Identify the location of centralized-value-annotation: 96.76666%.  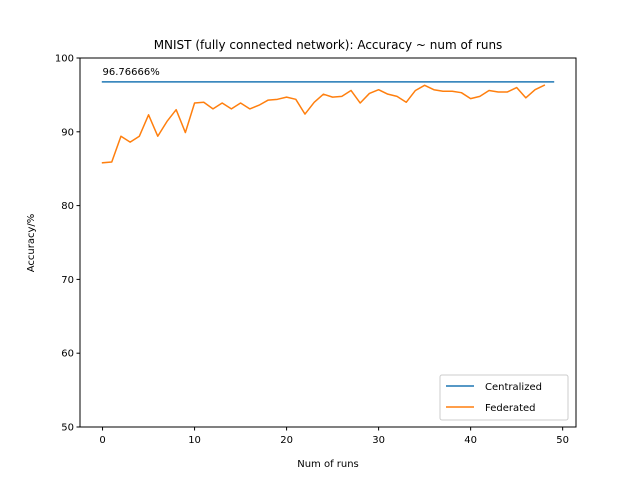
(131, 72).